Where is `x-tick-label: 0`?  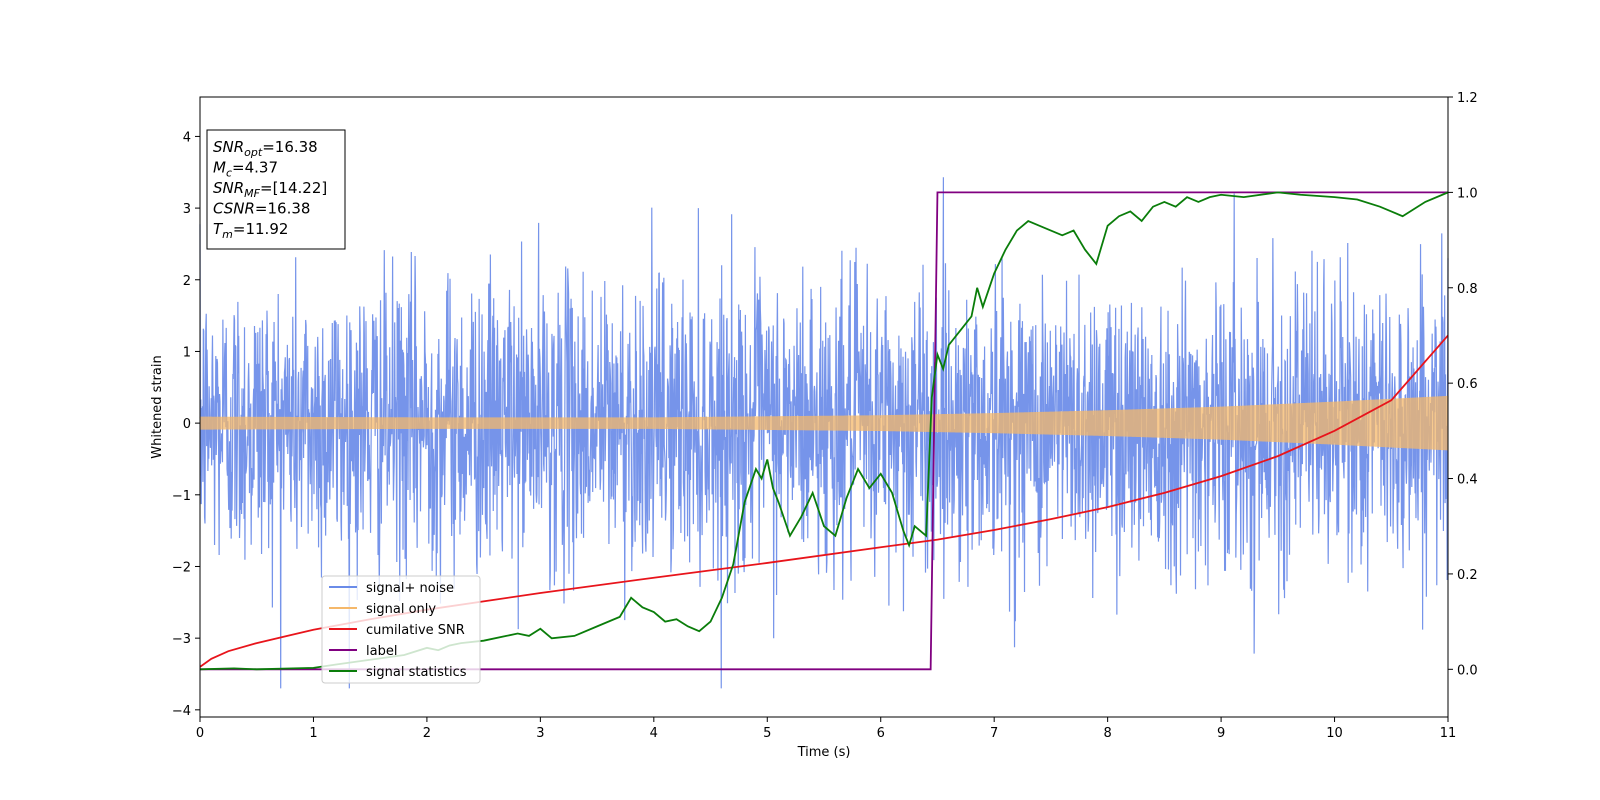 x-tick-label: 0 is located at coordinates (200, 733).